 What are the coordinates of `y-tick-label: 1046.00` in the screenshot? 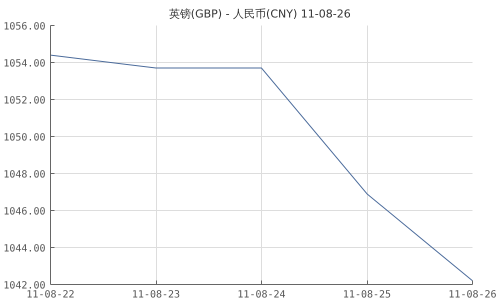 It's located at (24, 212).